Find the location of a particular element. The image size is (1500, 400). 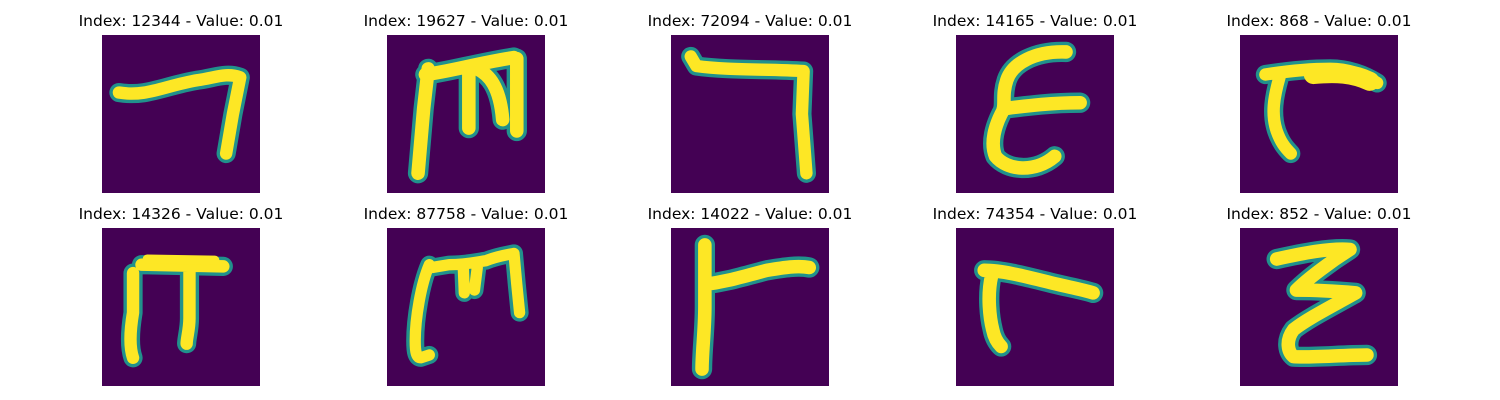

panel-title: Index: 72094 - Value: 0.01 is located at coordinates (750, 21).